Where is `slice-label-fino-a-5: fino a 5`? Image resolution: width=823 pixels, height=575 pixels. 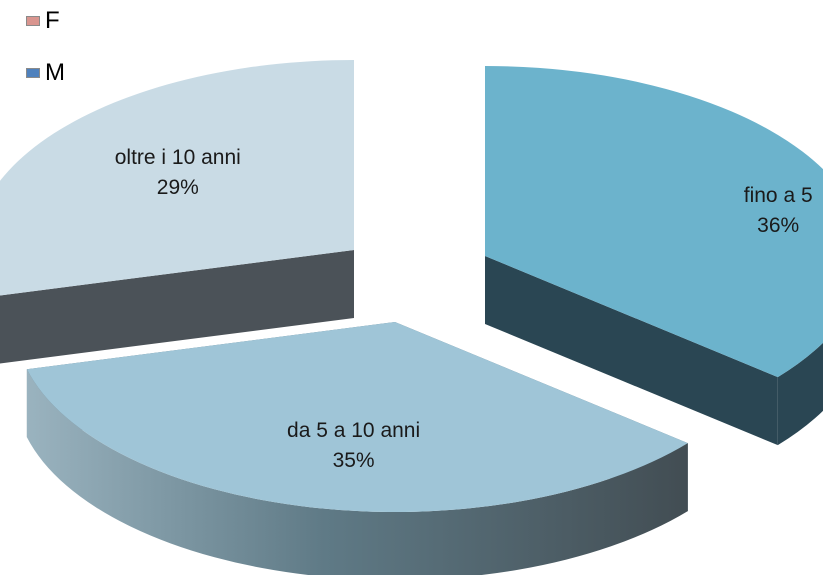
slice-label-fino-a-5: fino a 5 is located at coordinates (778, 195).